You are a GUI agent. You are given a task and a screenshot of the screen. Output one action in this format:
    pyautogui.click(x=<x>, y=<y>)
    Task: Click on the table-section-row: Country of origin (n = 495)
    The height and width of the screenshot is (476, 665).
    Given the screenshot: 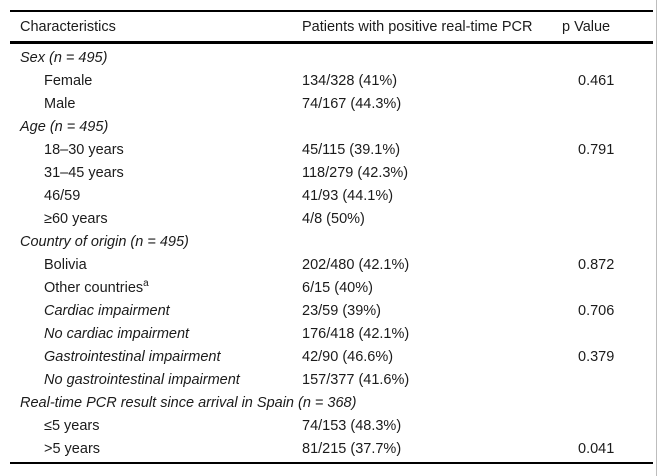 What is the action you would take?
    pyautogui.click(x=331, y=241)
    